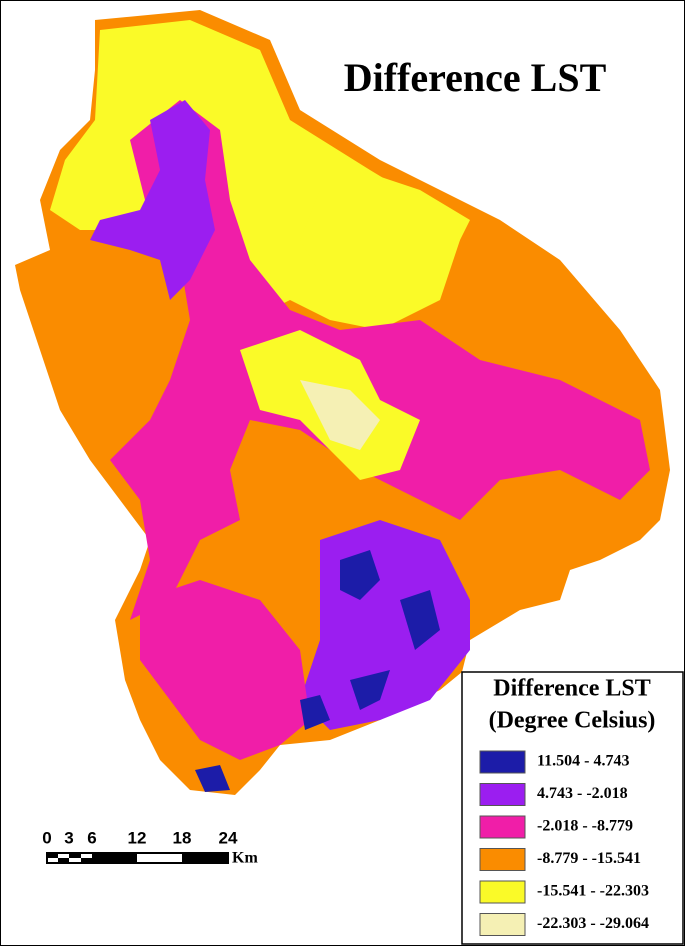 The height and width of the screenshot is (946, 685). Describe the element at coordinates (137, 837) in the screenshot. I see `scale-label: 12` at that location.